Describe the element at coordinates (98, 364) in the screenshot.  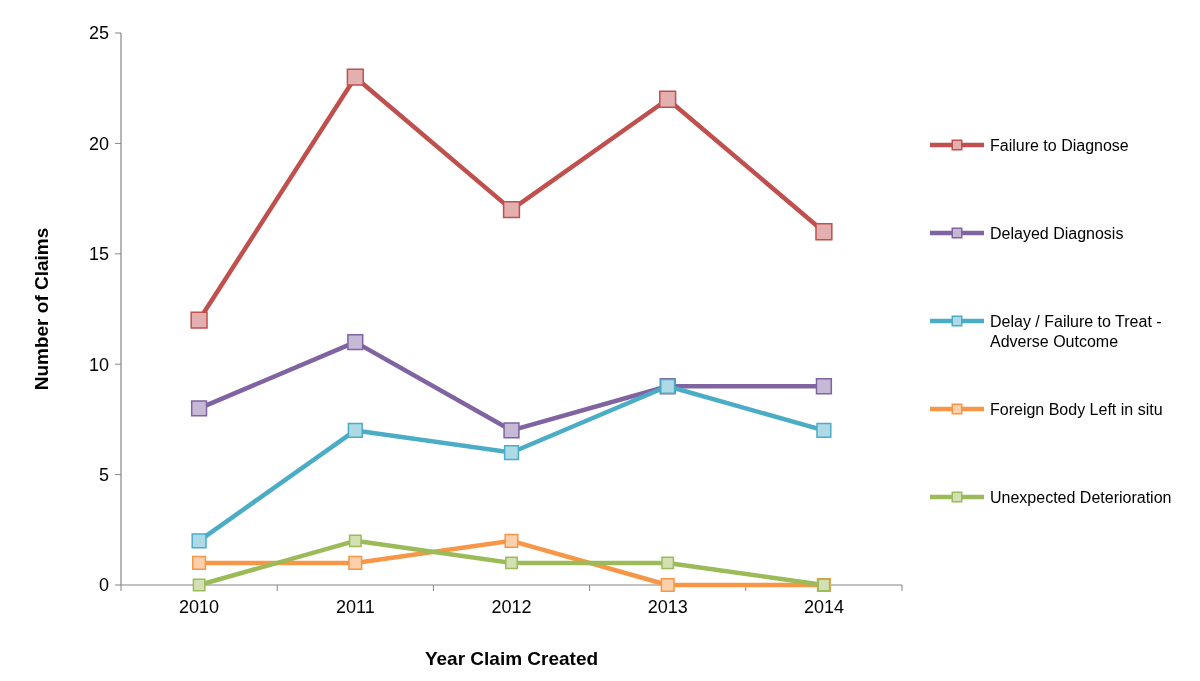
I see `y-tick-label: 10` at that location.